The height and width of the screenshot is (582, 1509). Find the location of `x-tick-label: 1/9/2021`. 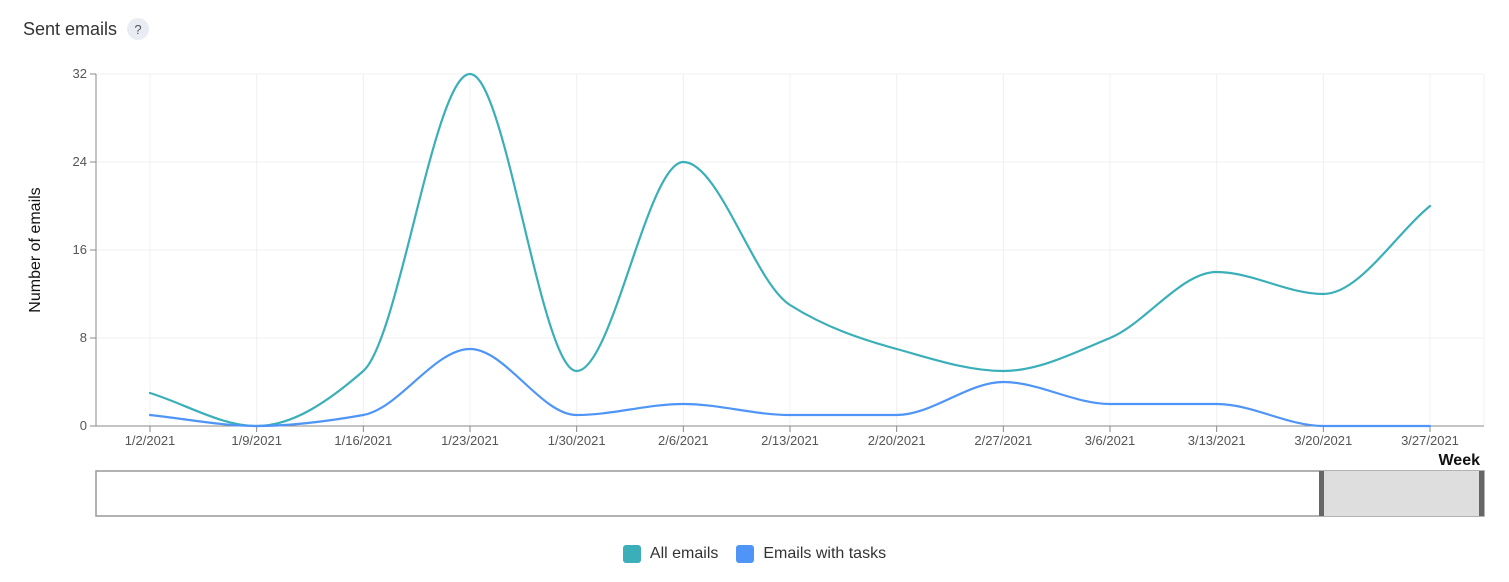

x-tick-label: 1/9/2021 is located at coordinates (256, 440).